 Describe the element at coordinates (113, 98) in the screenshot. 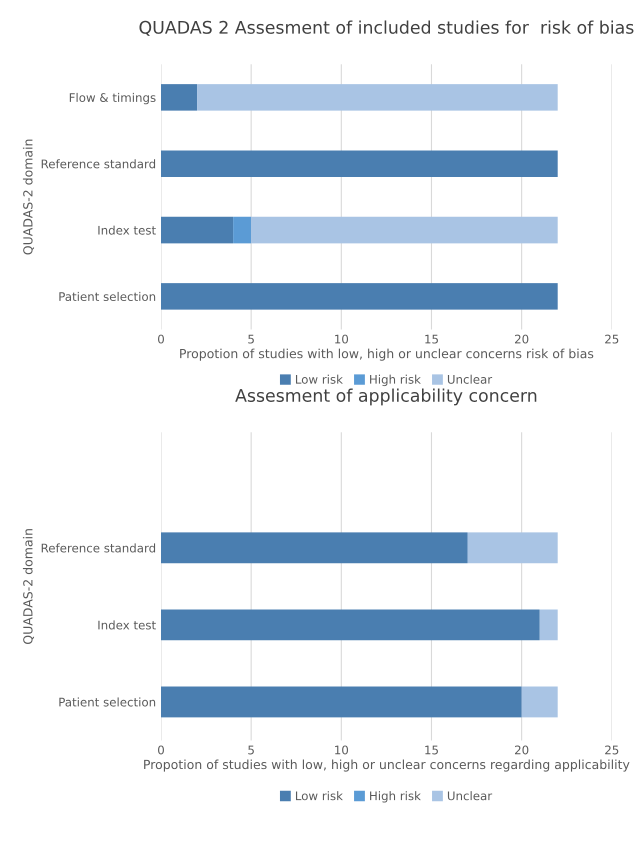

I see `y-tick-label: Flow & timings` at that location.